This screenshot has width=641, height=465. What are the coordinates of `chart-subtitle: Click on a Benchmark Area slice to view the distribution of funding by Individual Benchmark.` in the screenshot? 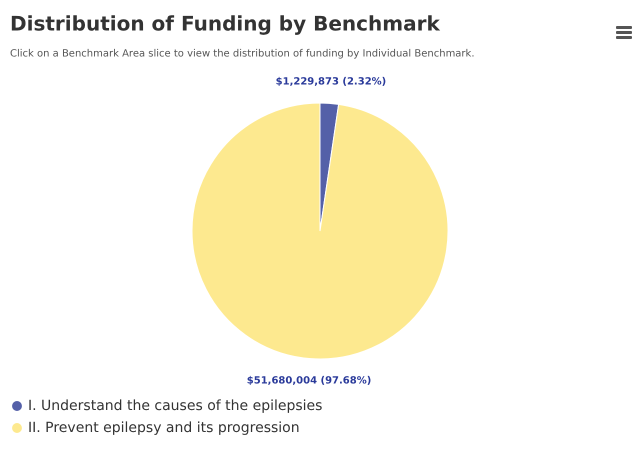 It's located at (242, 54).